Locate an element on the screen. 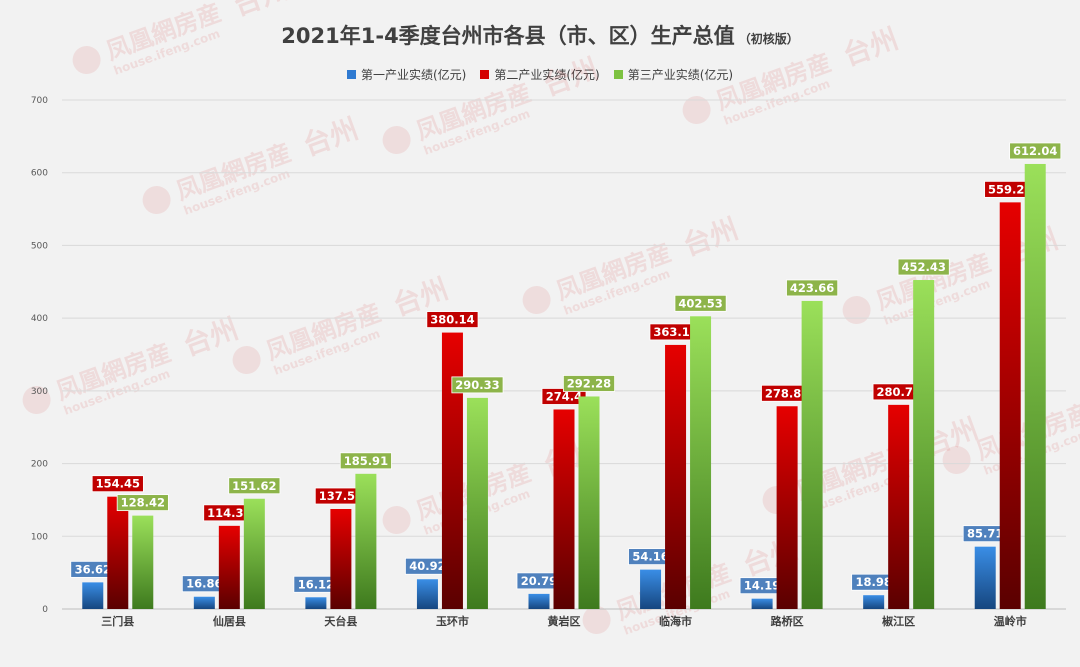  data-label: 423.66 is located at coordinates (812, 288).